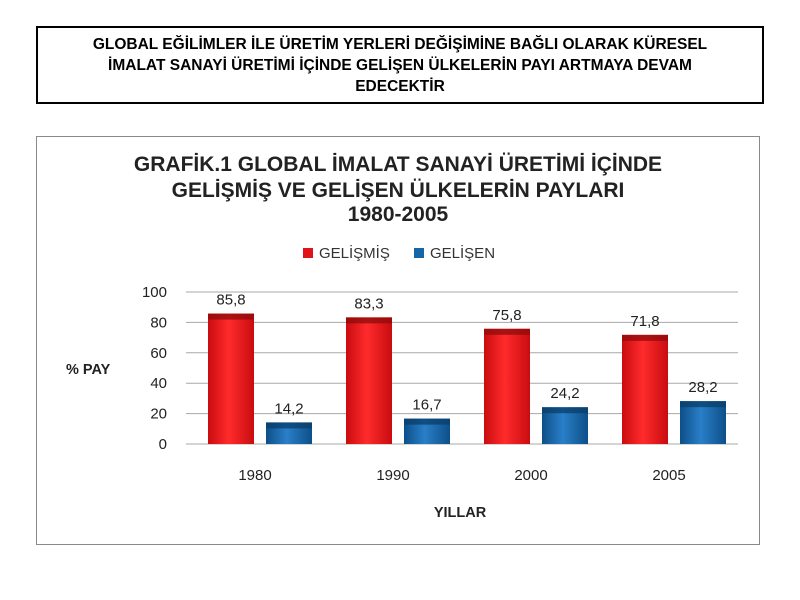 The height and width of the screenshot is (600, 800). Describe the element at coordinates (645, 389) in the screenshot. I see `bar-gelismis-2005` at that location.